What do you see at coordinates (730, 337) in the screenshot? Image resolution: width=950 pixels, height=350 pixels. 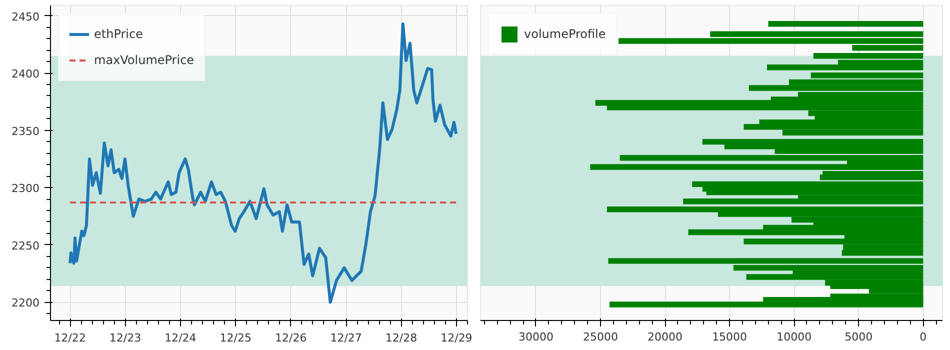 I see `x-tick-label: 15000` at bounding box center [730, 337].